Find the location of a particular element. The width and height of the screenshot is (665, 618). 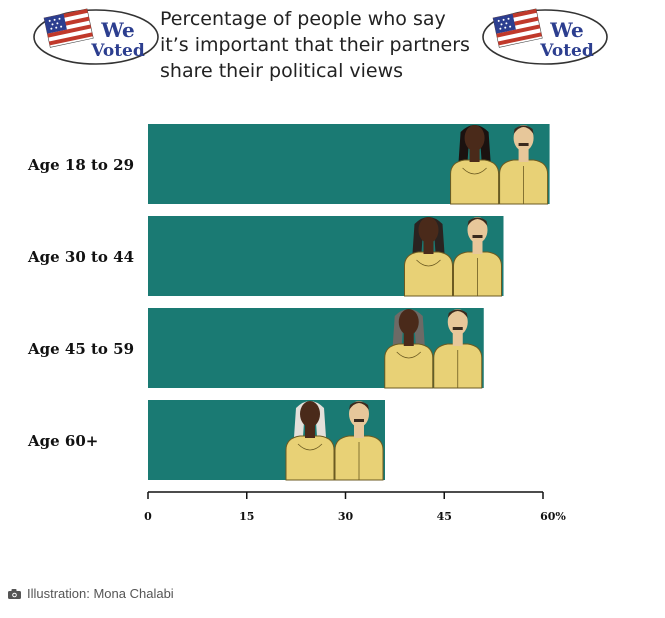

we-voted-sticker-right: We Voted is located at coordinates (545, 36).